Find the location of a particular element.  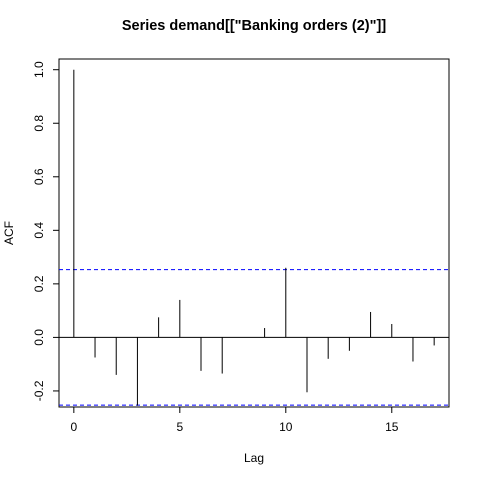

y-tick-label-1: 0.0 is located at coordinates (39, 337).